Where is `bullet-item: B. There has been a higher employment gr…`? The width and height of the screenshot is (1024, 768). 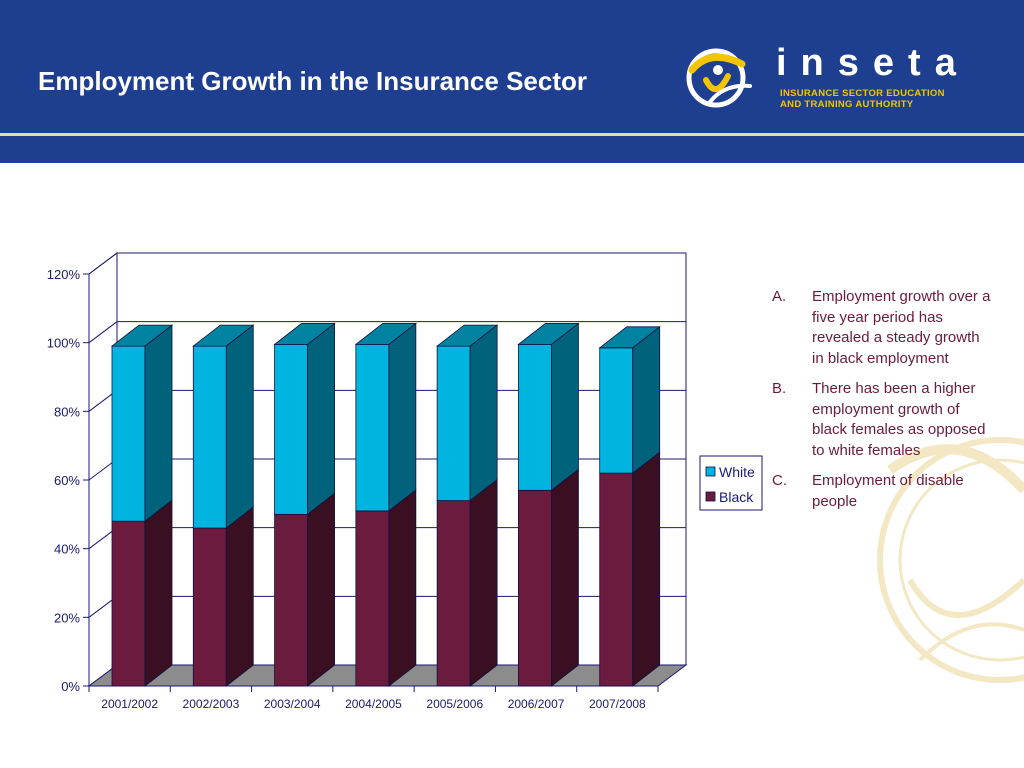
bullet-item: B. There has been a higher employment gr… is located at coordinates (882, 420).